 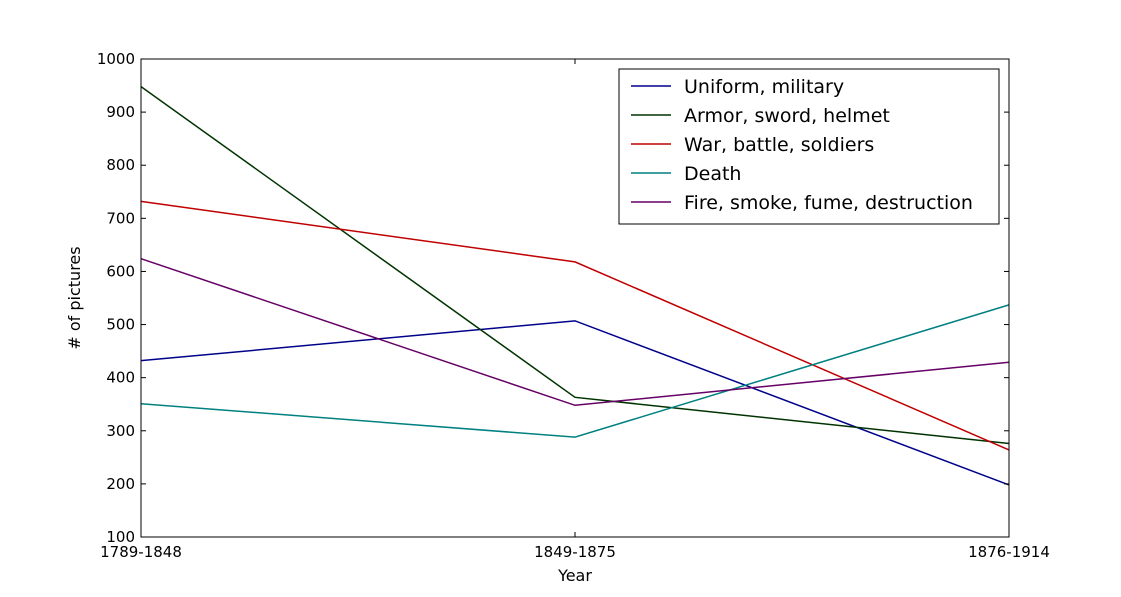 What do you see at coordinates (828, 203) in the screenshot?
I see `legend-entry-label: Fire, smoke, fume, destruction` at bounding box center [828, 203].